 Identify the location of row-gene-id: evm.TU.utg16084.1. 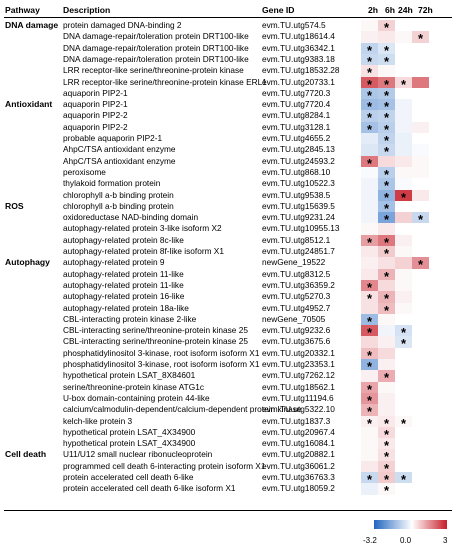
(298, 443).